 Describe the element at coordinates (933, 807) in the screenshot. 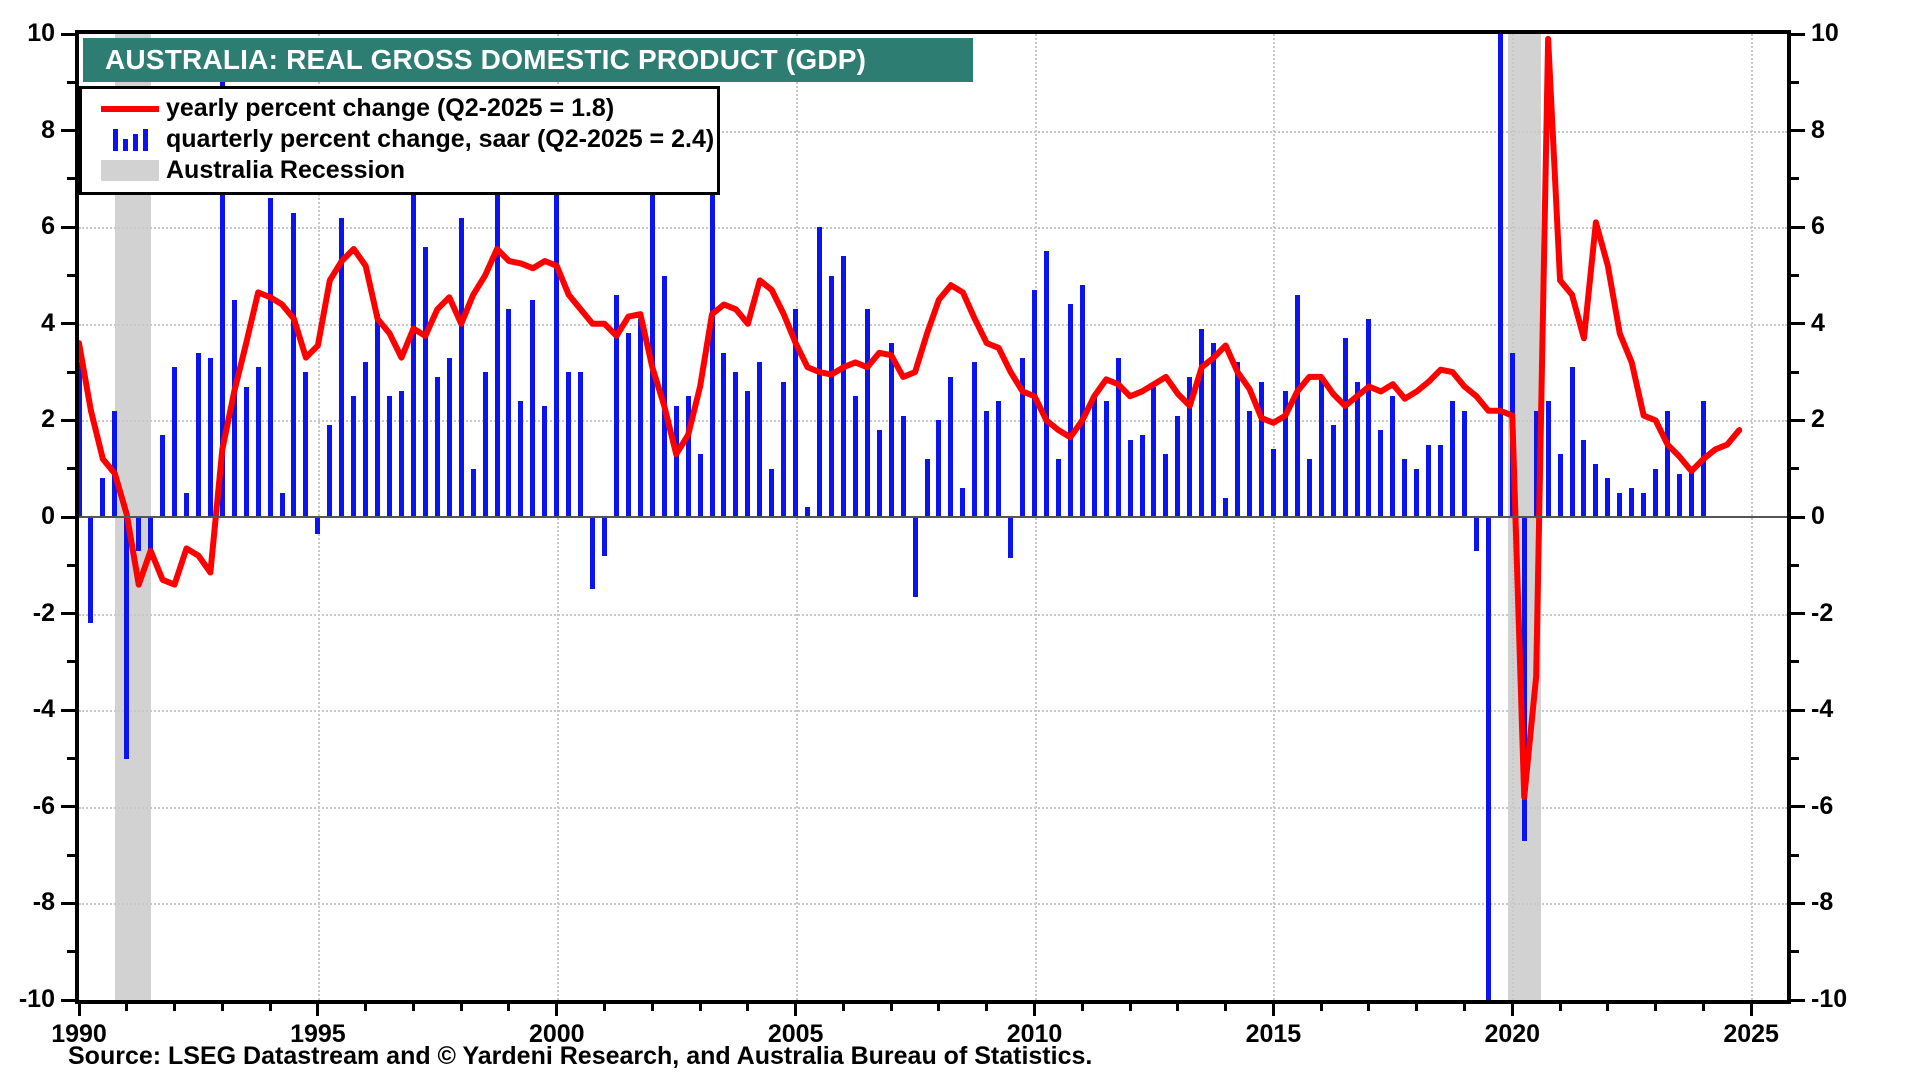

I see `gridline-h` at that location.